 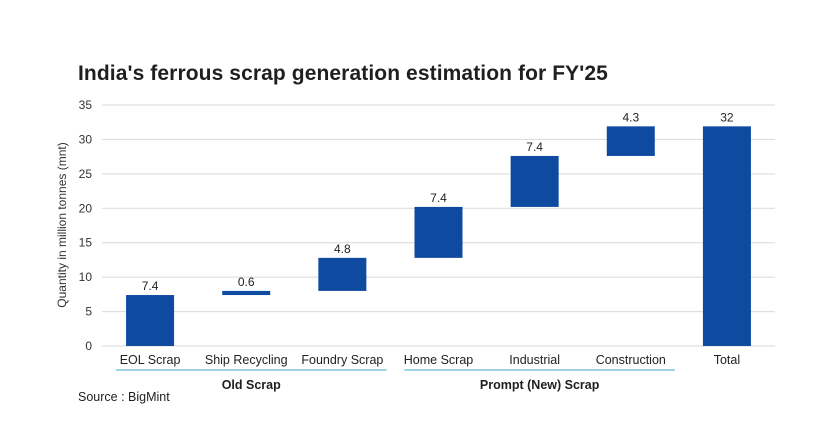 What do you see at coordinates (727, 360) in the screenshot?
I see `category-label: Total` at bounding box center [727, 360].